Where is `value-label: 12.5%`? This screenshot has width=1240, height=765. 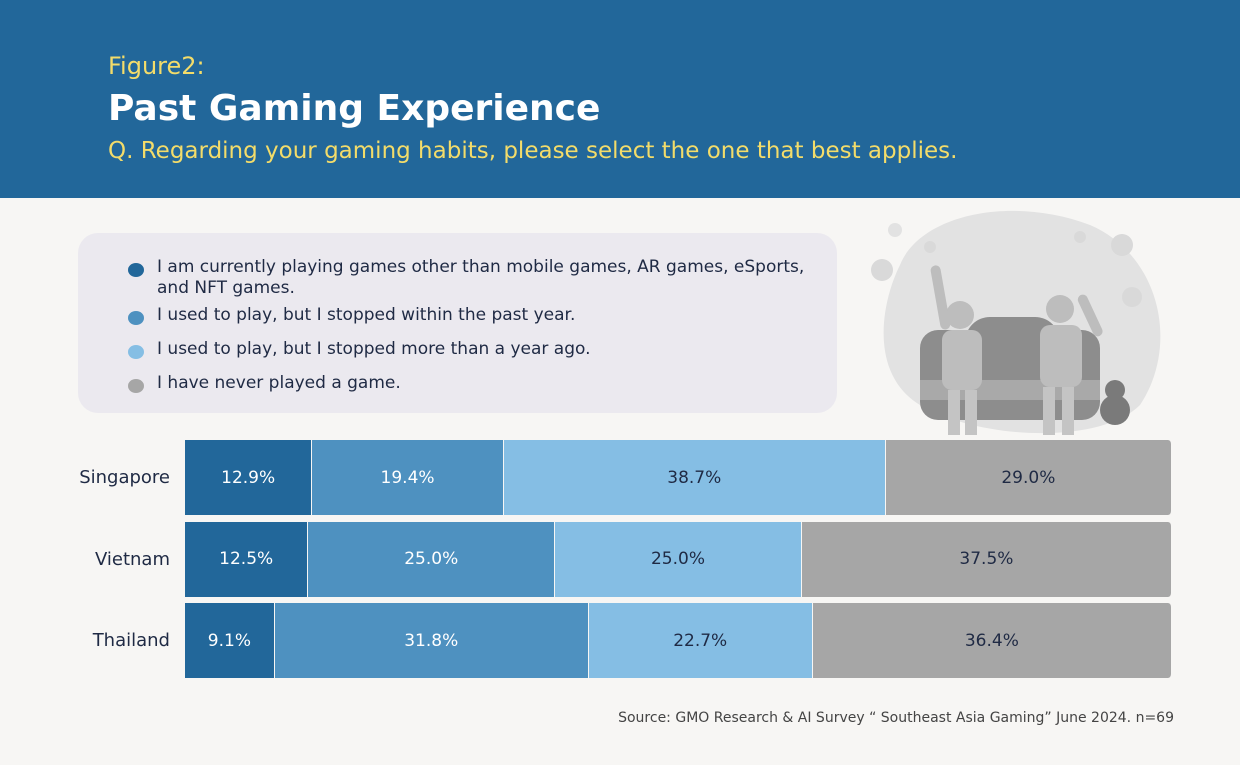 value-label: 12.5% is located at coordinates (246, 559).